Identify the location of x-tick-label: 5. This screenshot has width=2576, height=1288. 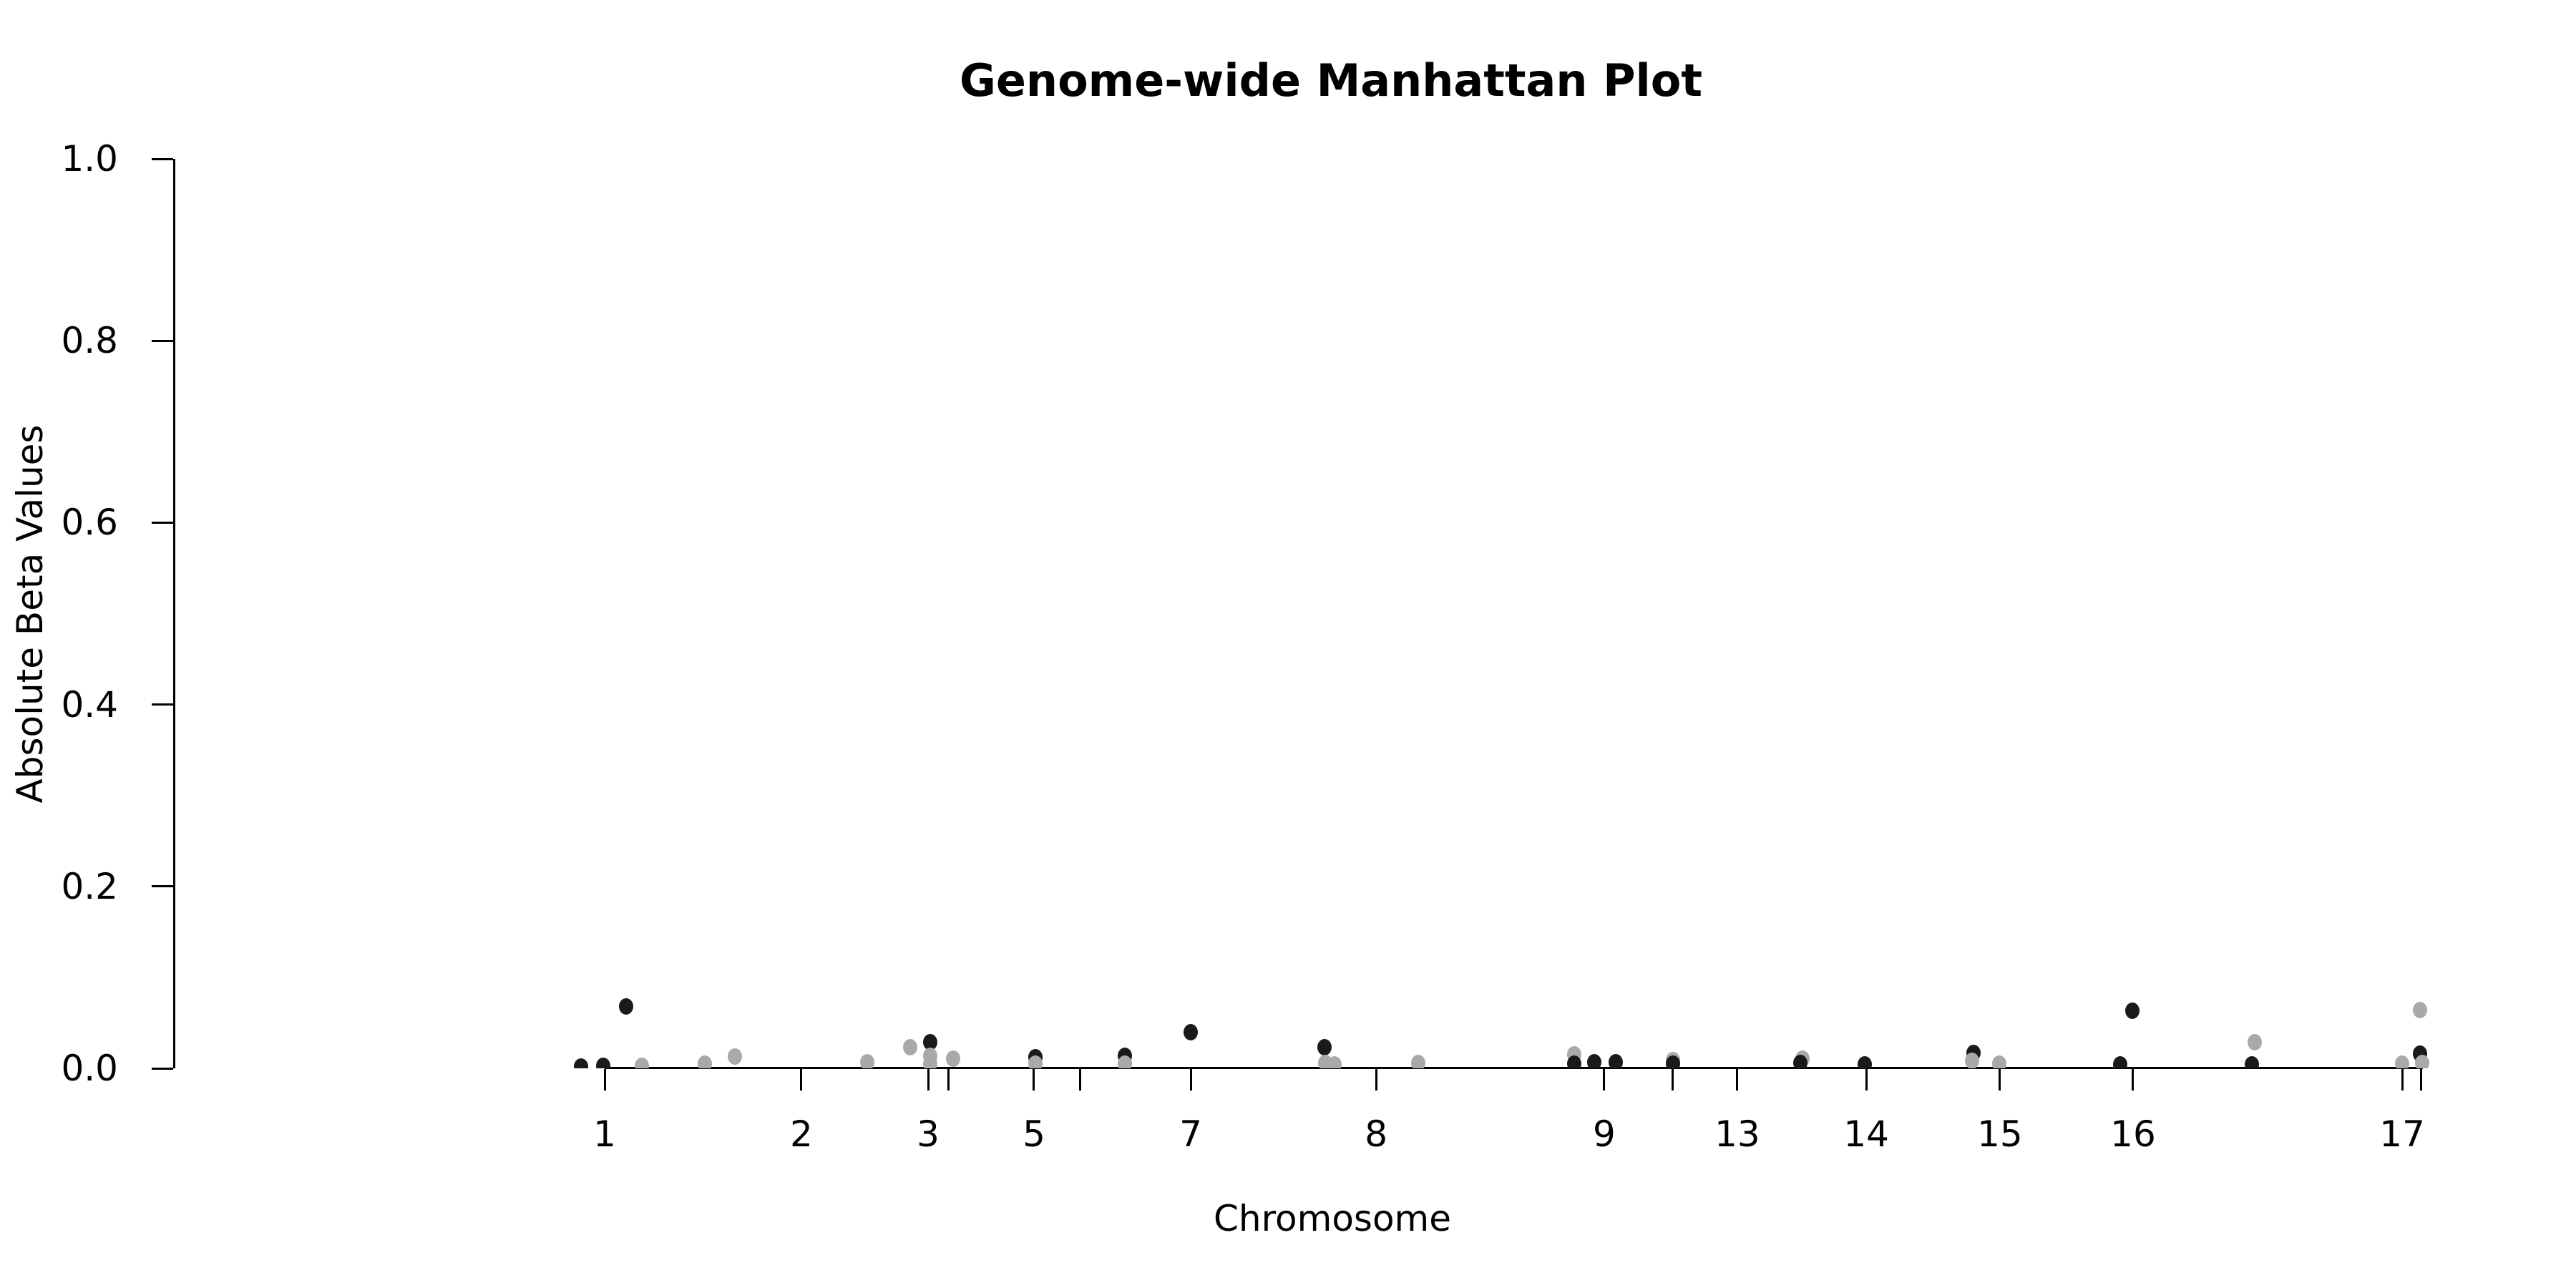
(1034, 1134).